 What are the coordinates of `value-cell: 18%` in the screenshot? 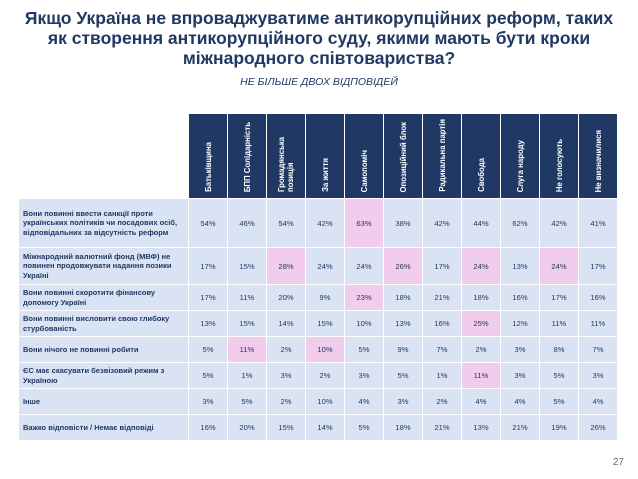 It's located at (403, 427).